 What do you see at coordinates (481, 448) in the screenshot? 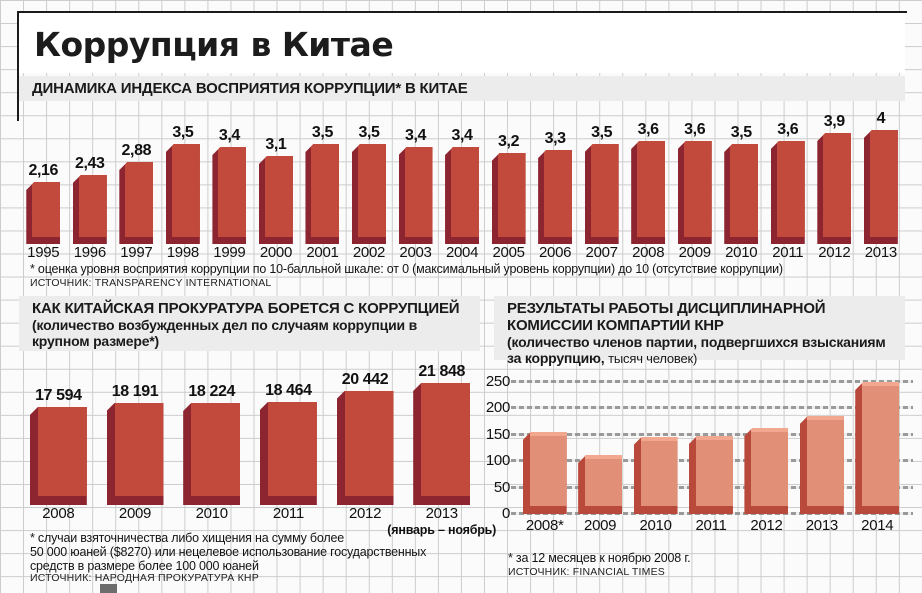
I see `chart3-y-axis-labels: 0 50 100 150 200 250` at bounding box center [481, 448].